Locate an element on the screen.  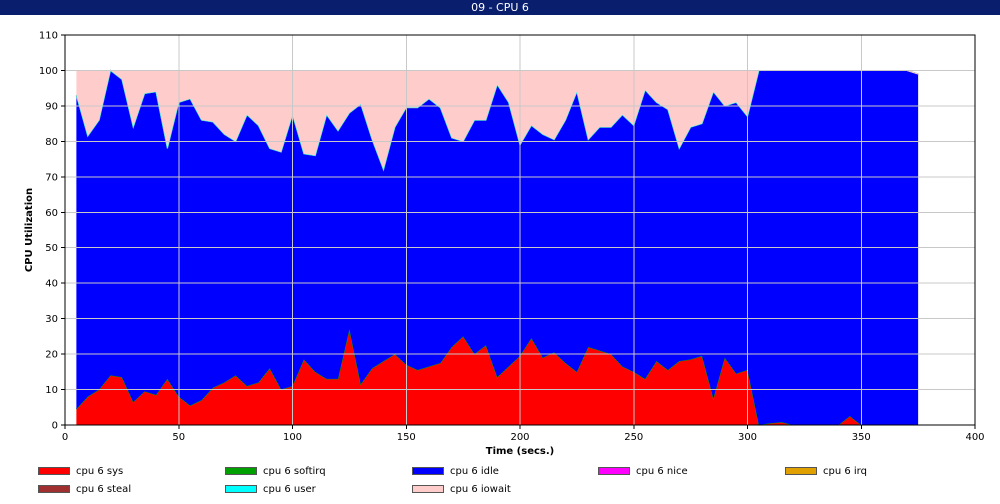
legend-label: cpu 6 iowait is located at coordinates (480, 489).